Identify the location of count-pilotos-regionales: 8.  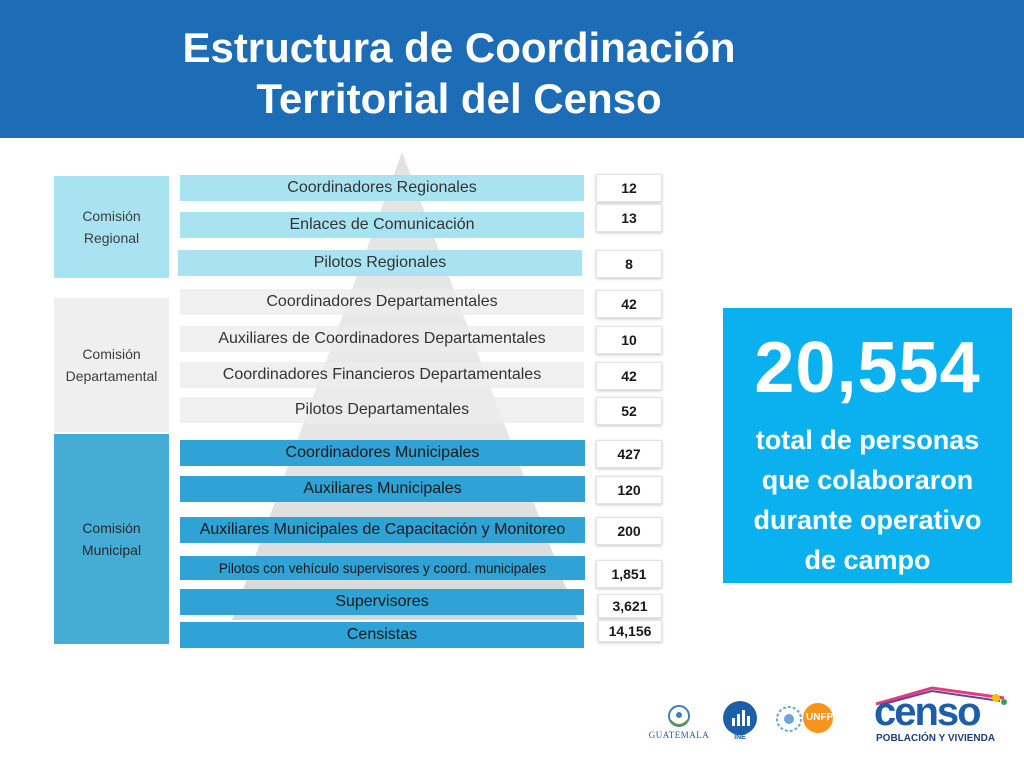
(629, 264).